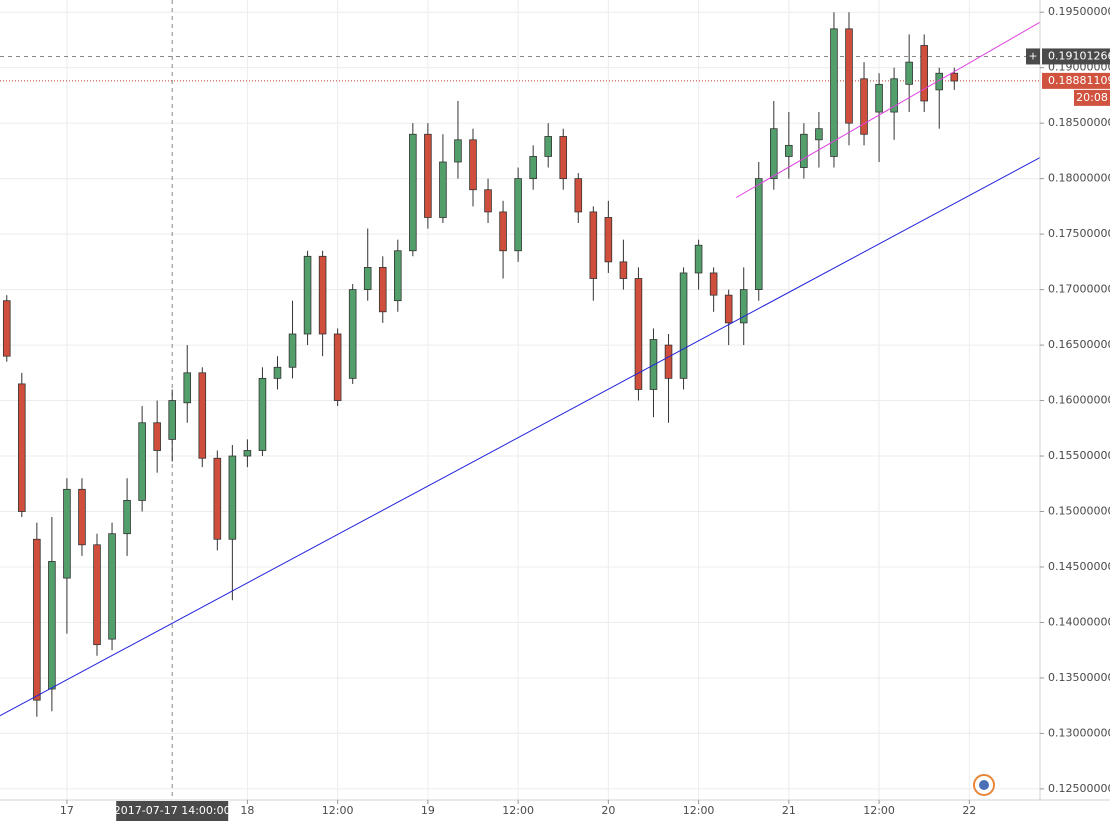  I want to click on y-tick-label: 0.13000000, so click(1079, 732).